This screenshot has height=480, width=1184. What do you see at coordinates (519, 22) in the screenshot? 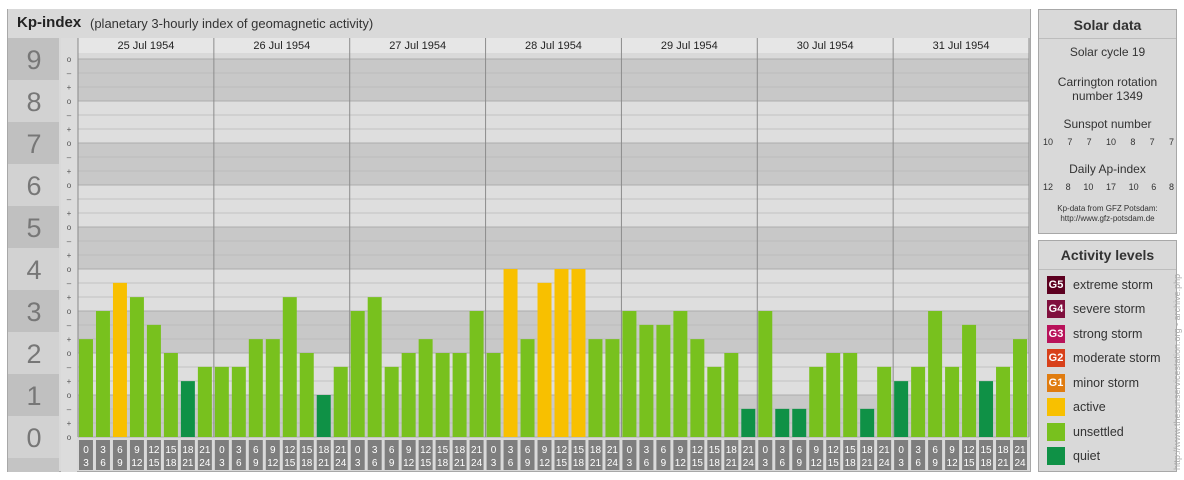
I see `title-bar` at bounding box center [519, 22].